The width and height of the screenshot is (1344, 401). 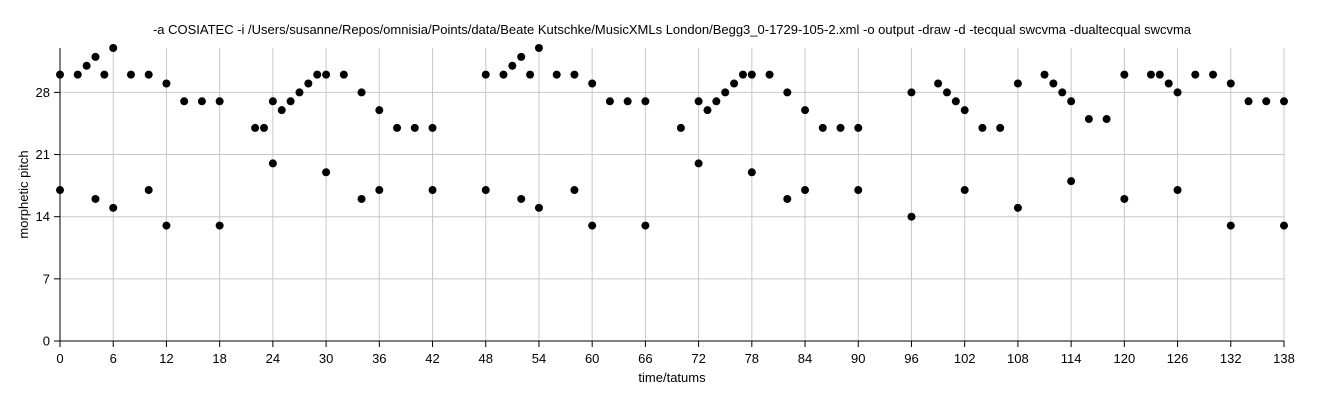 What do you see at coordinates (59, 358) in the screenshot?
I see `x-tick-label: 0` at bounding box center [59, 358].